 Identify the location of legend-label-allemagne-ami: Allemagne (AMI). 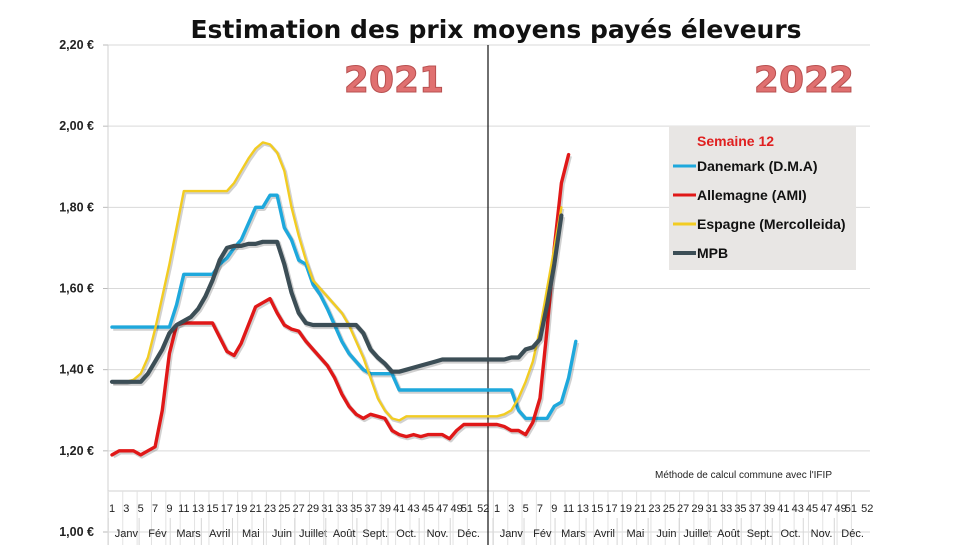
(752, 195).